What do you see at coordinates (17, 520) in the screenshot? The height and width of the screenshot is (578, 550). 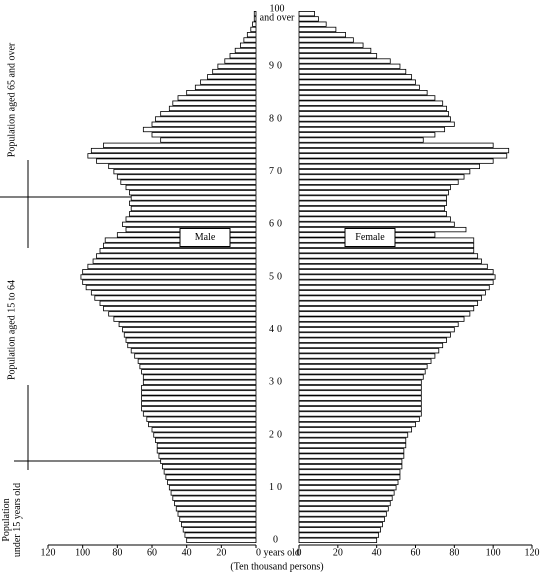 I see `group-label: under 15 years old` at bounding box center [17, 520].